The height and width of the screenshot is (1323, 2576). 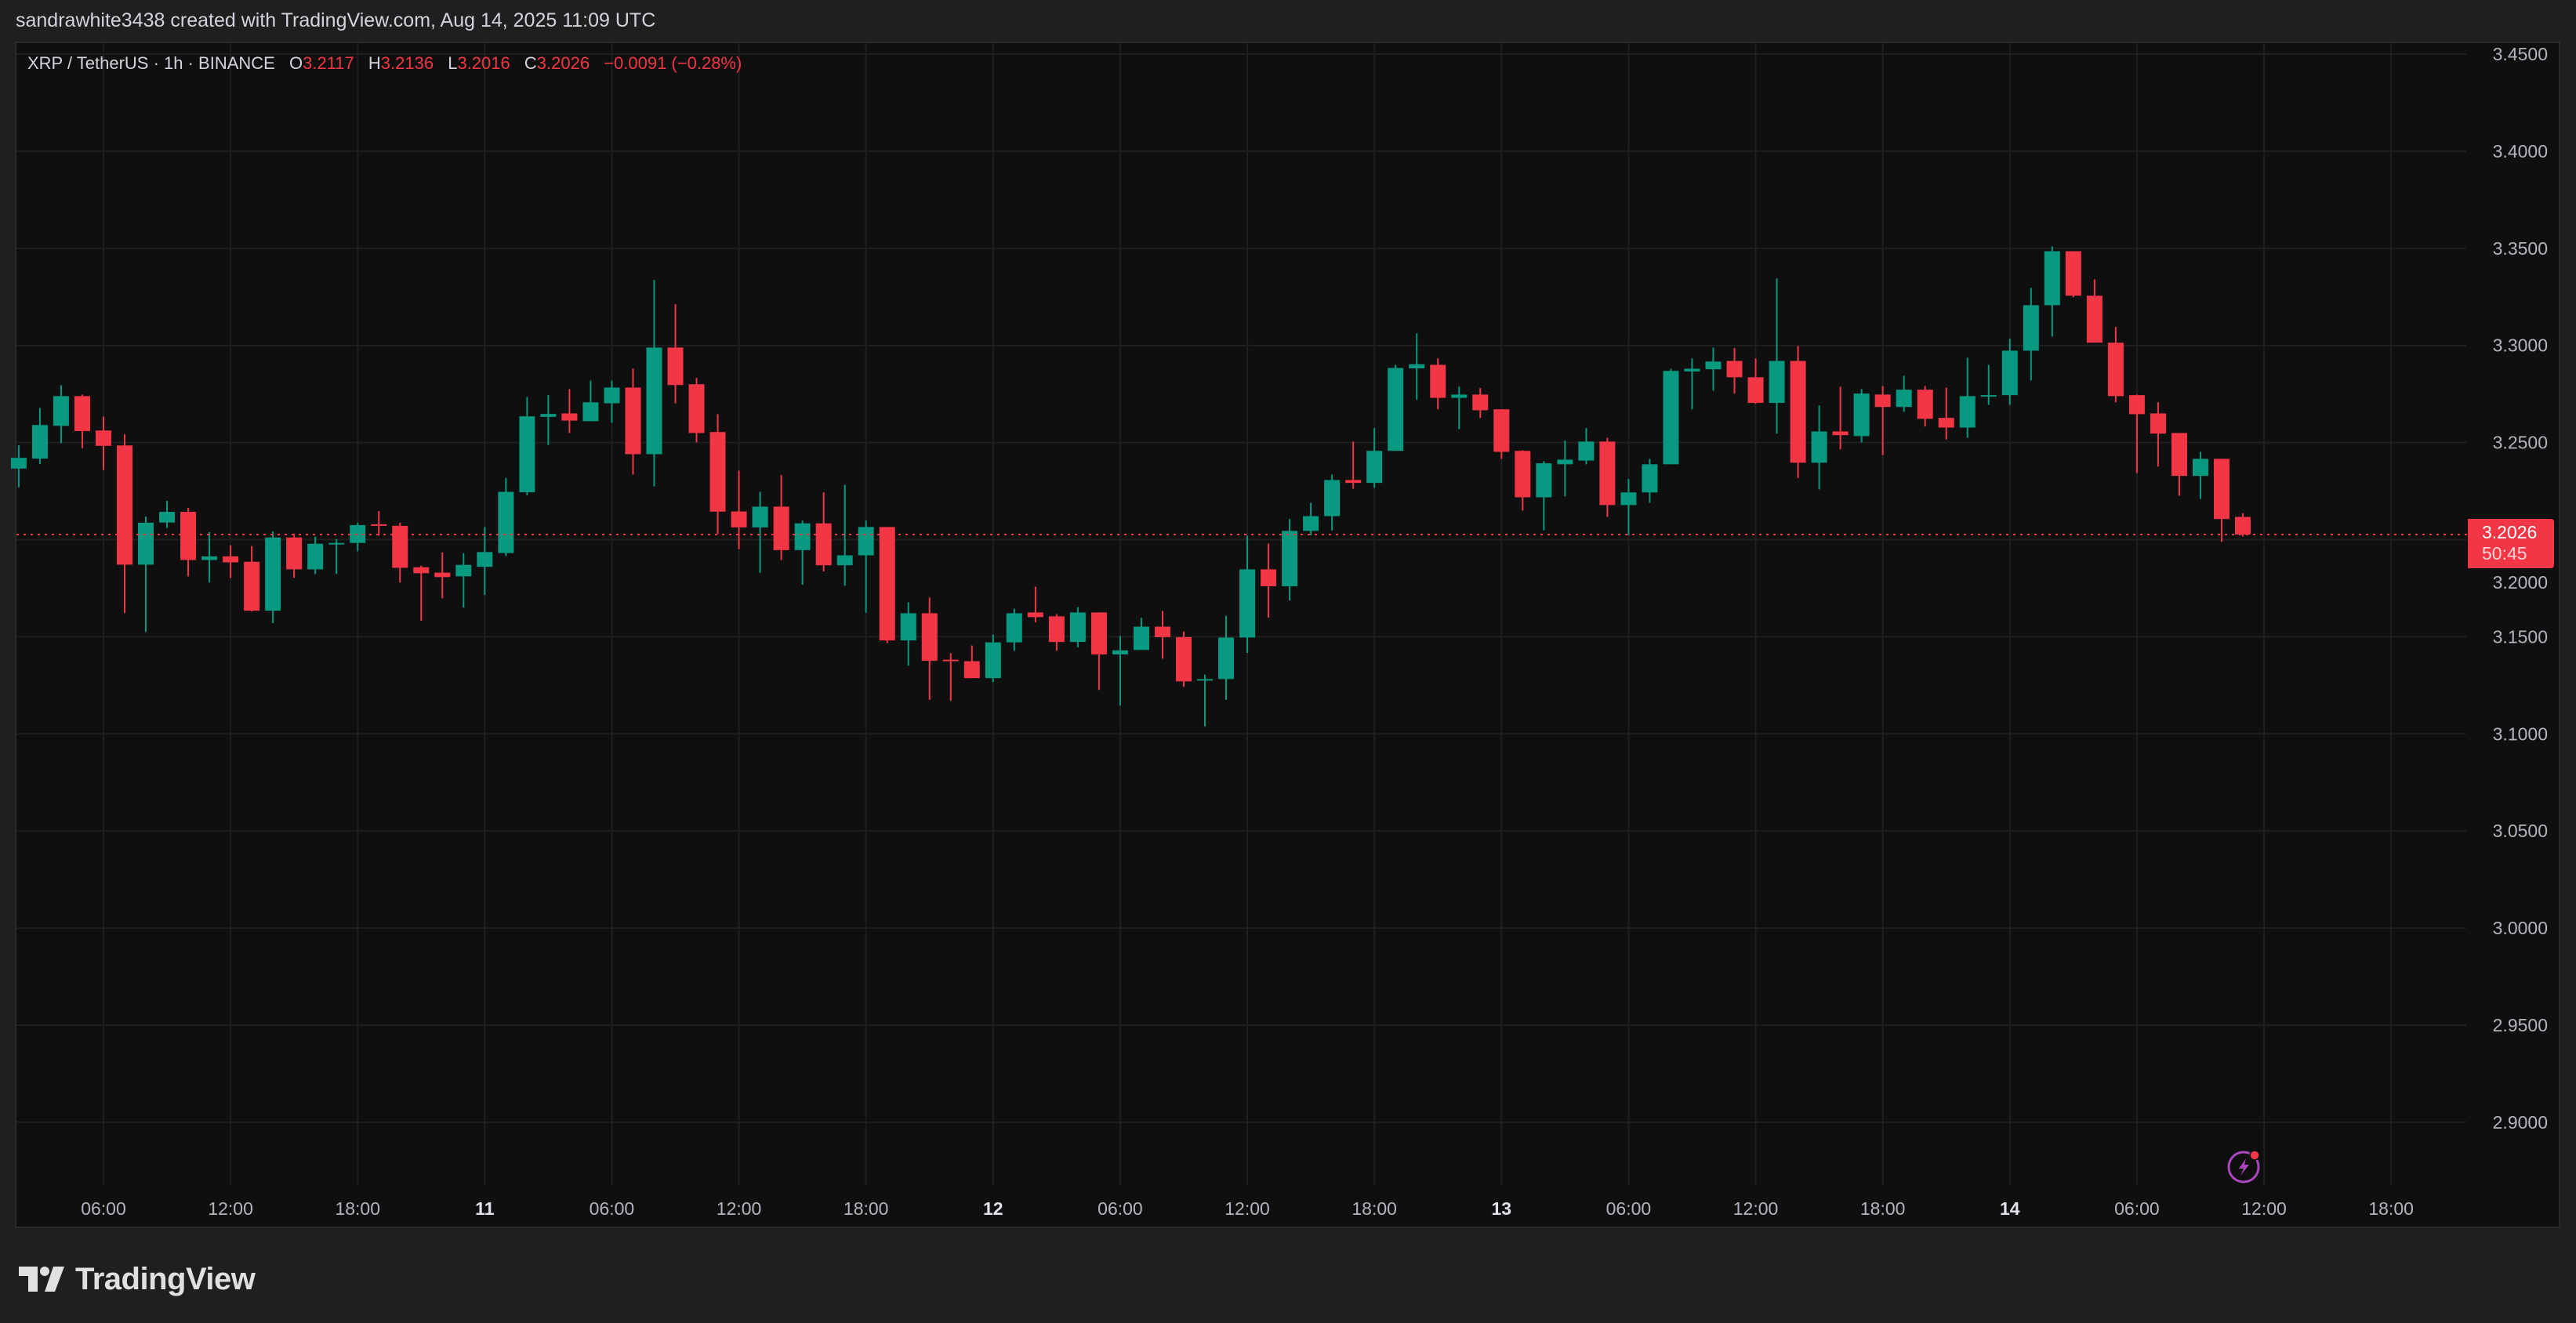 I want to click on price-tick-label: 3.2000, so click(x=2520, y=582).